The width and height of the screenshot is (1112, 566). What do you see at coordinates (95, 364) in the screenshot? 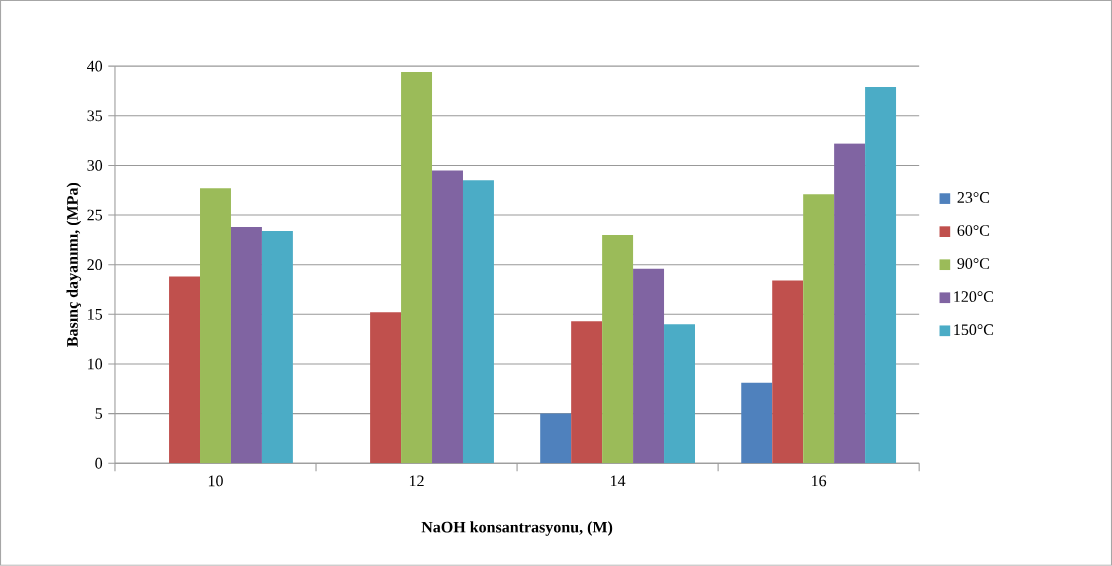
I see `y-tick-label: 10` at bounding box center [95, 364].